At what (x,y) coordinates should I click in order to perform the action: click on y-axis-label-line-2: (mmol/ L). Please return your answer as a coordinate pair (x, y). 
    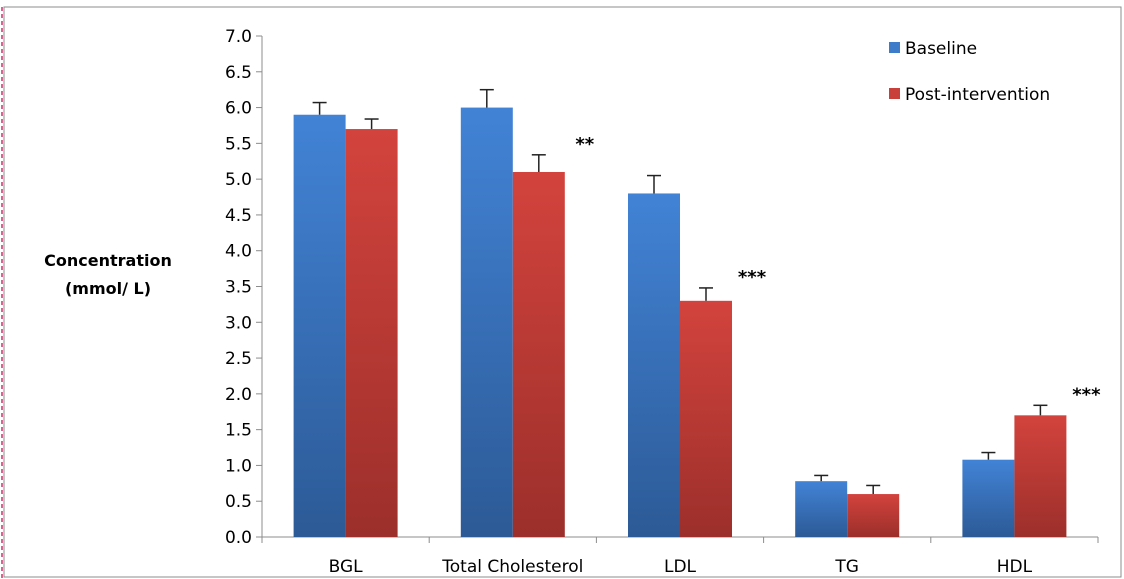
    Looking at the image, I should click on (108, 288).